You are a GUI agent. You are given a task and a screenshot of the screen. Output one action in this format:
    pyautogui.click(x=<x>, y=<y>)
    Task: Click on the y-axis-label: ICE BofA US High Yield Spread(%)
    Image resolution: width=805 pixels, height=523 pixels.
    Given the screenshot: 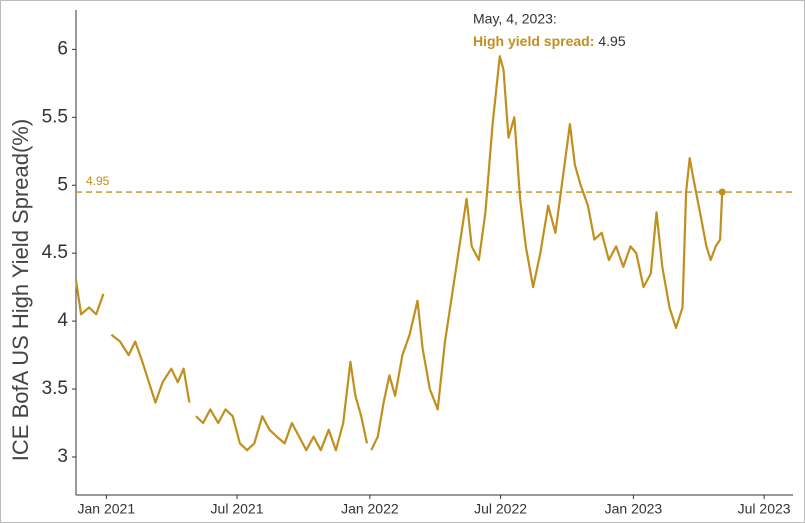 What is the action you would take?
    pyautogui.click(x=20, y=290)
    